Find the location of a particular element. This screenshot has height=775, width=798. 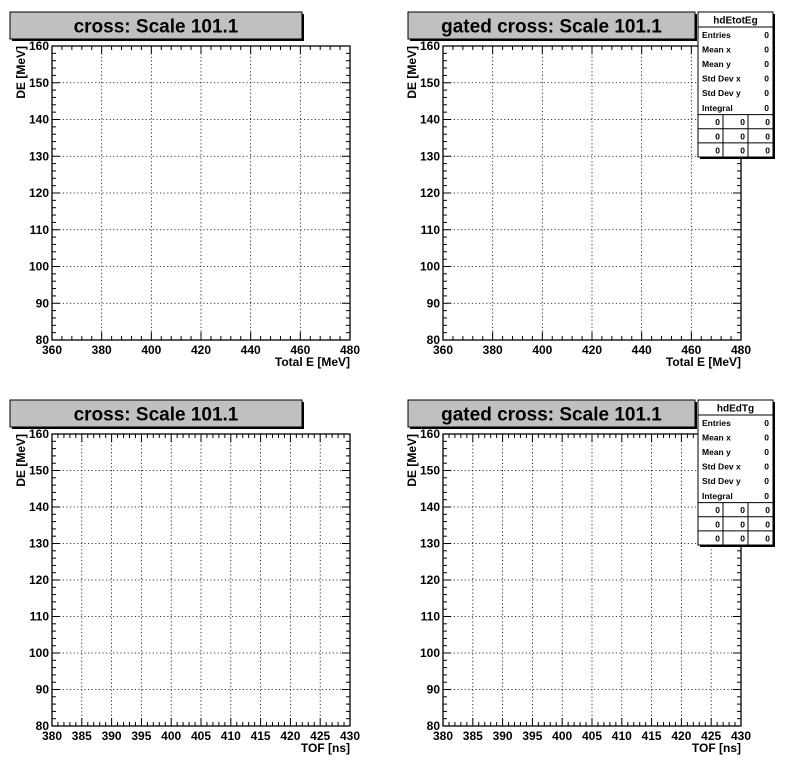

x-axis-label: Total E [MeV] is located at coordinates (312, 362).